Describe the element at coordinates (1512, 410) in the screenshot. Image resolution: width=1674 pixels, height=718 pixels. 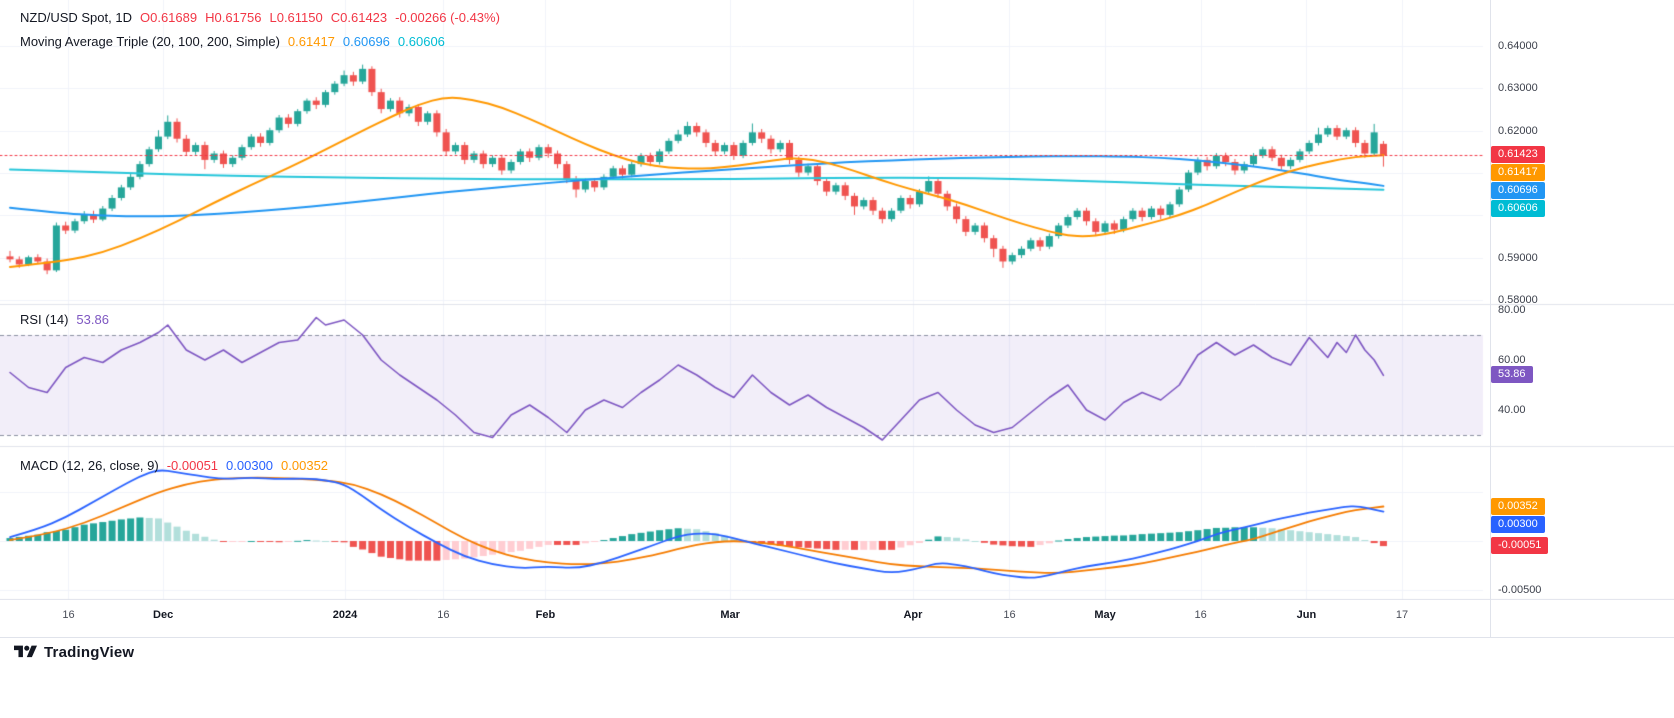
I see `price-axis-label: 40.00` at that location.